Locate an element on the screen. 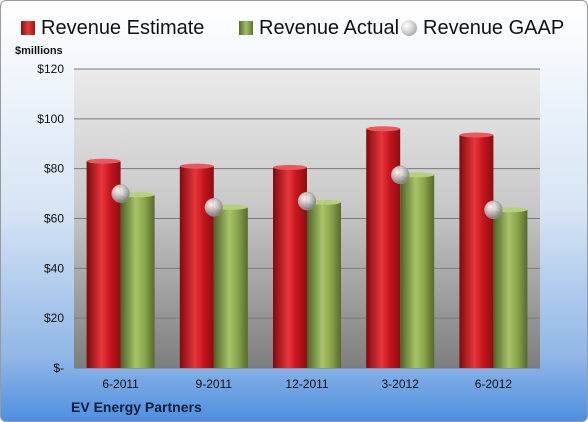 This screenshot has width=588, height=422. units-label: $millions is located at coordinates (39, 51).